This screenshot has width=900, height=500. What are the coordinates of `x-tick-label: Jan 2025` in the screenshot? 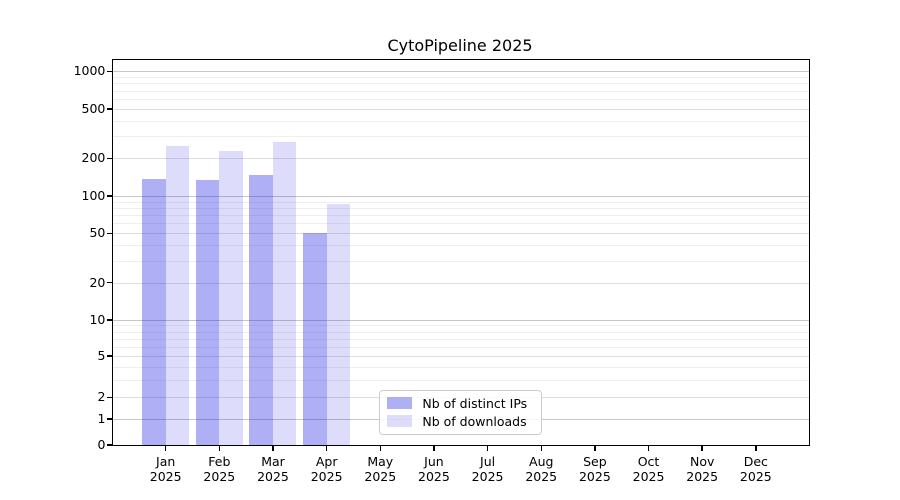 It's located at (165, 469).